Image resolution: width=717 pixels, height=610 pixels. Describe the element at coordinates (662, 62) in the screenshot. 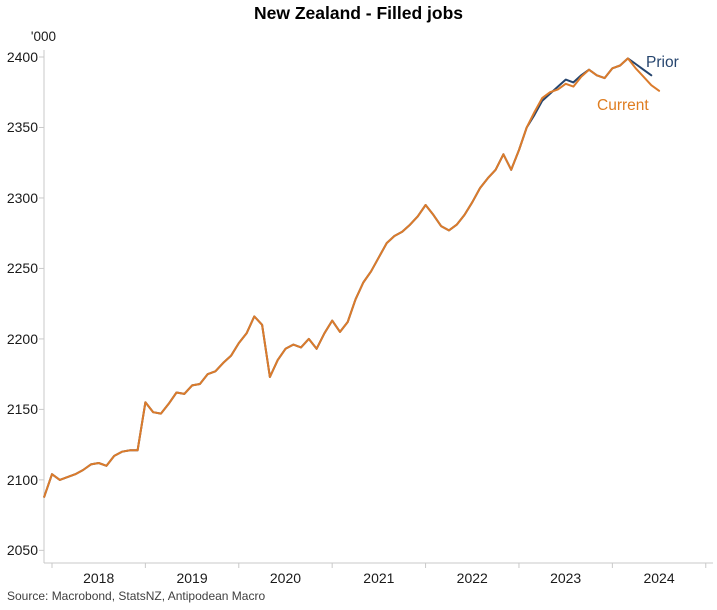

I see `series-label-prior: Prior` at that location.